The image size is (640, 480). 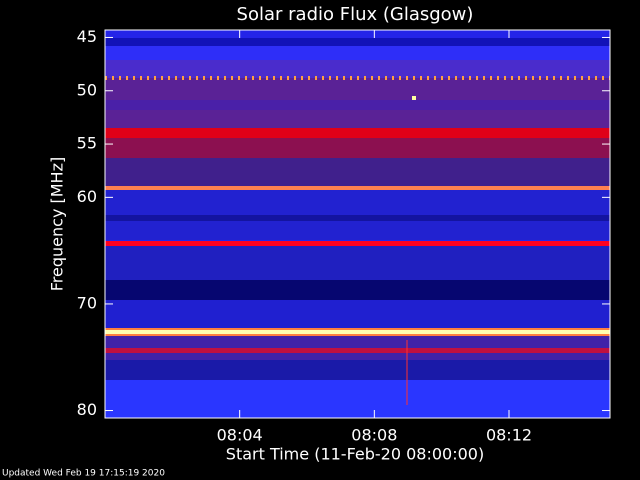 What do you see at coordinates (355, 14) in the screenshot?
I see `chart-title: Solar radio Flux (Glasgow)` at bounding box center [355, 14].